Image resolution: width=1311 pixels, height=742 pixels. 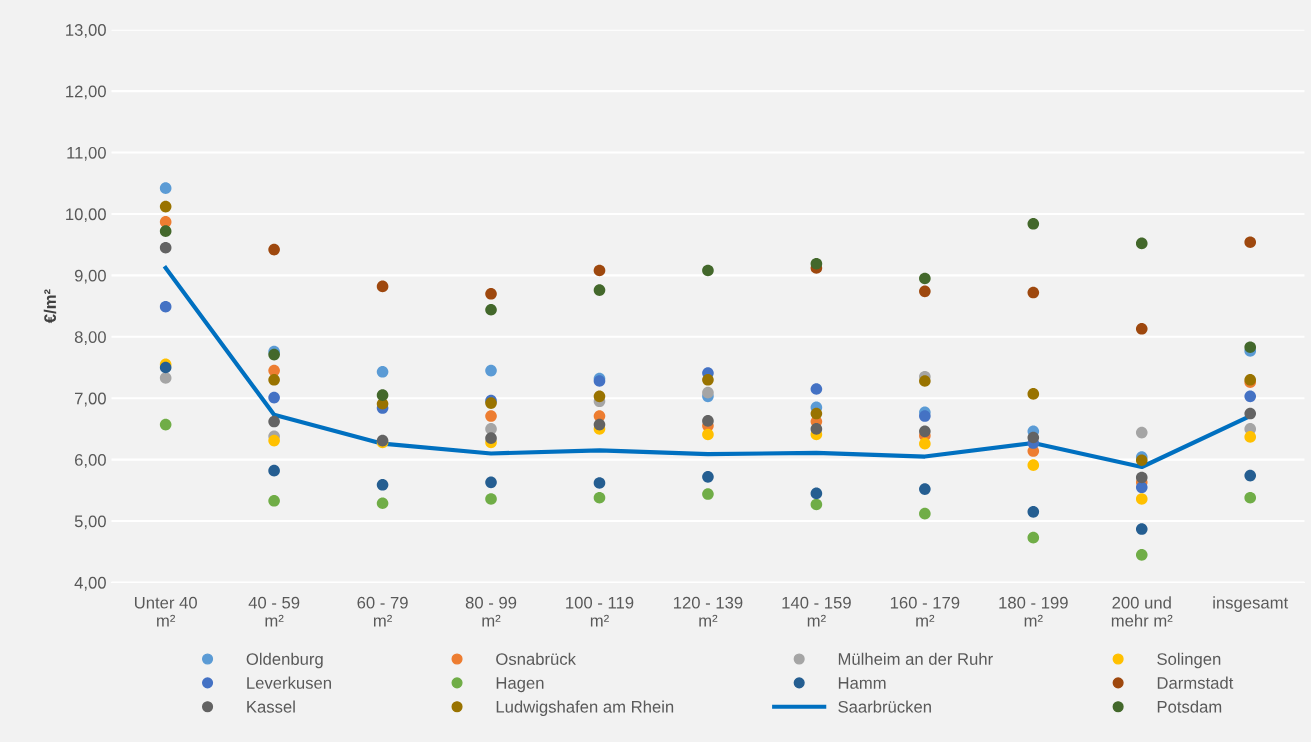 What do you see at coordinates (1251, 604) in the screenshot?
I see `x-tick-label: insgesamt` at bounding box center [1251, 604].